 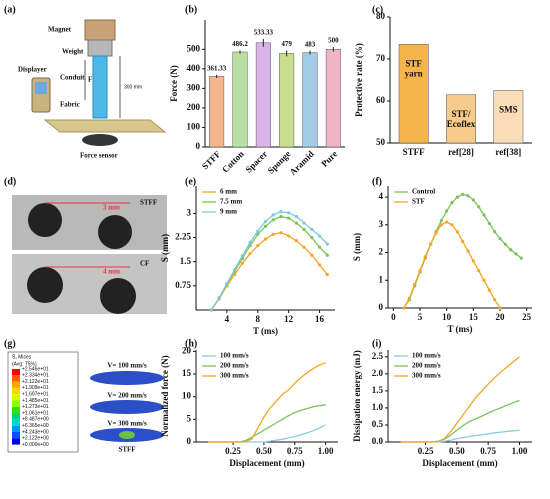 What do you see at coordinates (10, 181) in the screenshot?
I see `panel-label: (d)` at bounding box center [10, 181].